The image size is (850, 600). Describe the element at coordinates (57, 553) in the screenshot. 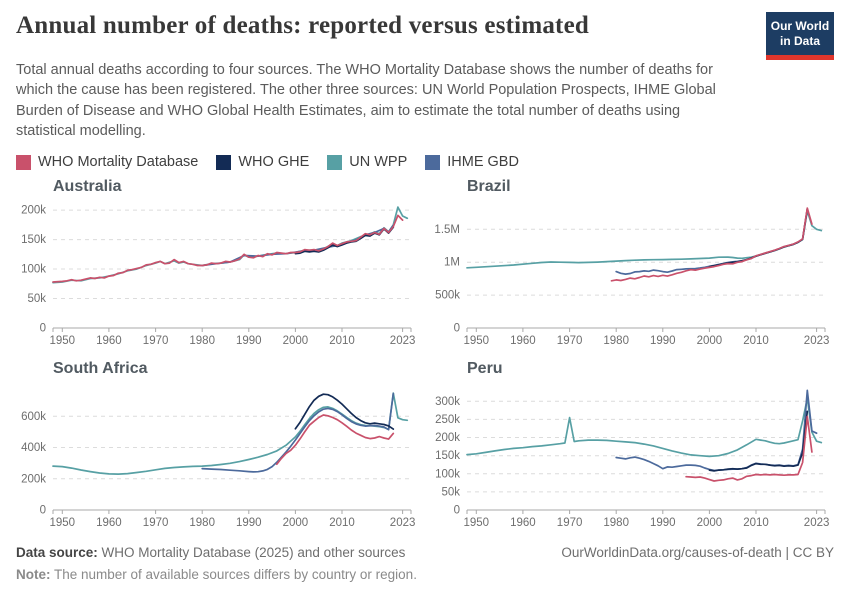

I see `datasource-label: Data source:` at that location.